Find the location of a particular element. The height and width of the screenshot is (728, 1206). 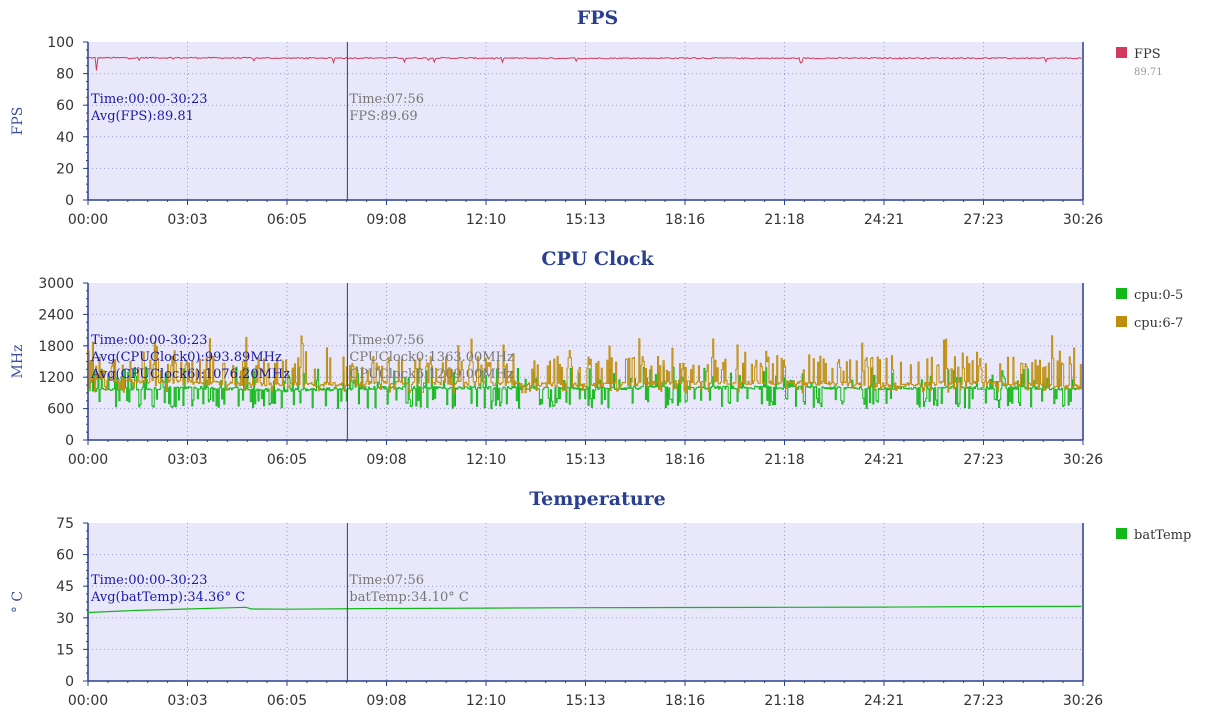

battemp-series-line is located at coordinates (584, 609).